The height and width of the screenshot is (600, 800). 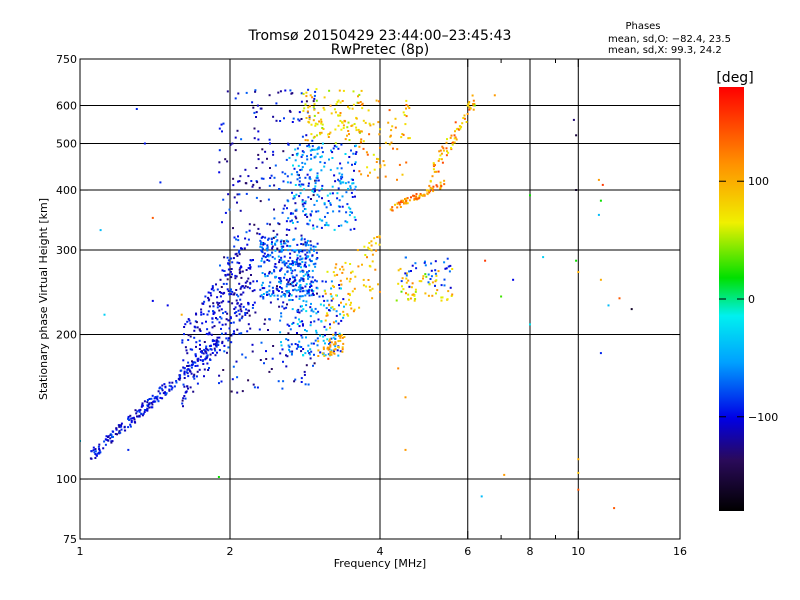 I want to click on colorbar-tick-label: 0, so click(x=751, y=299).